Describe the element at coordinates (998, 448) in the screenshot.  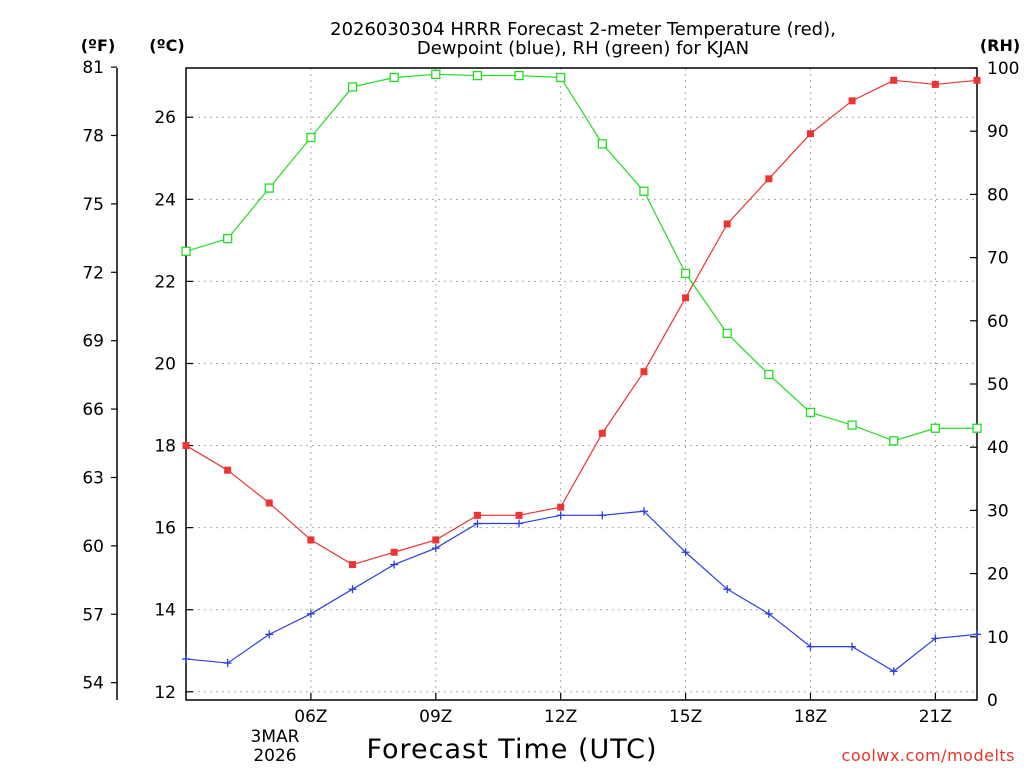
I see `rh-tick-label: 40` at that location.